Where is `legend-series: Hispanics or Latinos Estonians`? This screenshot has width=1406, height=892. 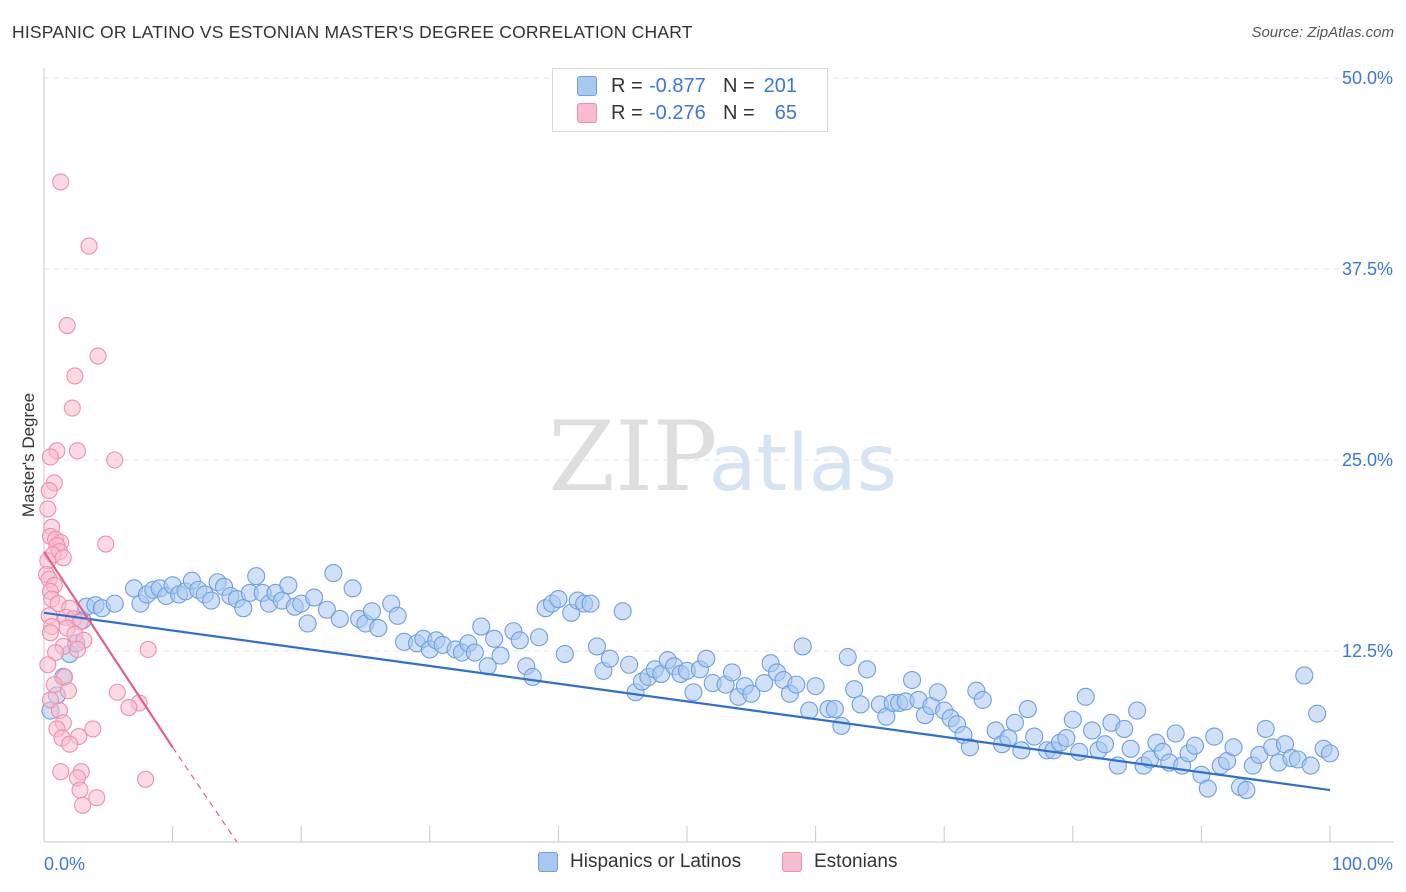
legend-series: Hispanics or Latinos Estonians is located at coordinates (703, 865).